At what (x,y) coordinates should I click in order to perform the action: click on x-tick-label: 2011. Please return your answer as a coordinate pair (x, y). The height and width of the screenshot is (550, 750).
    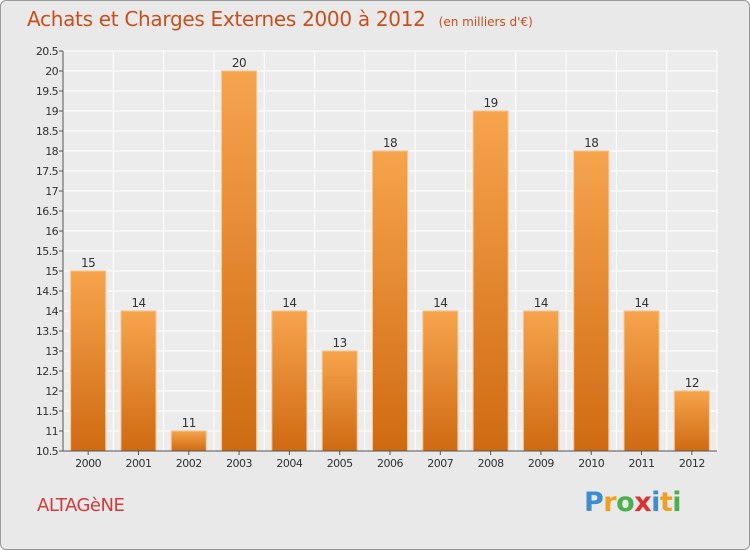
    Looking at the image, I should click on (642, 463).